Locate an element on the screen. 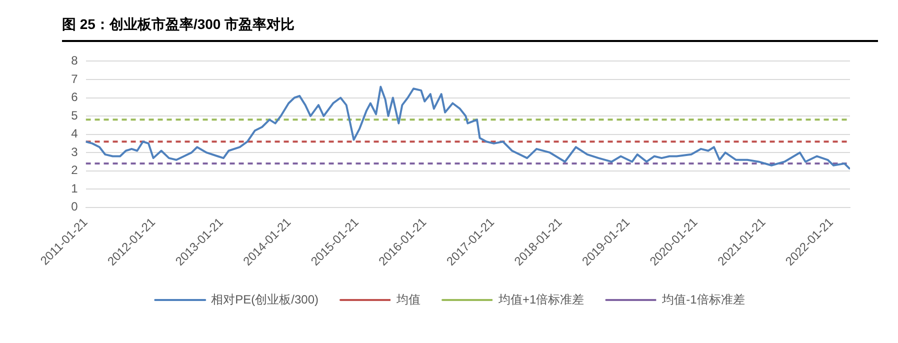 Image resolution: width=898 pixels, height=343 pixels. y-tick-label: 0 is located at coordinates (74, 207).